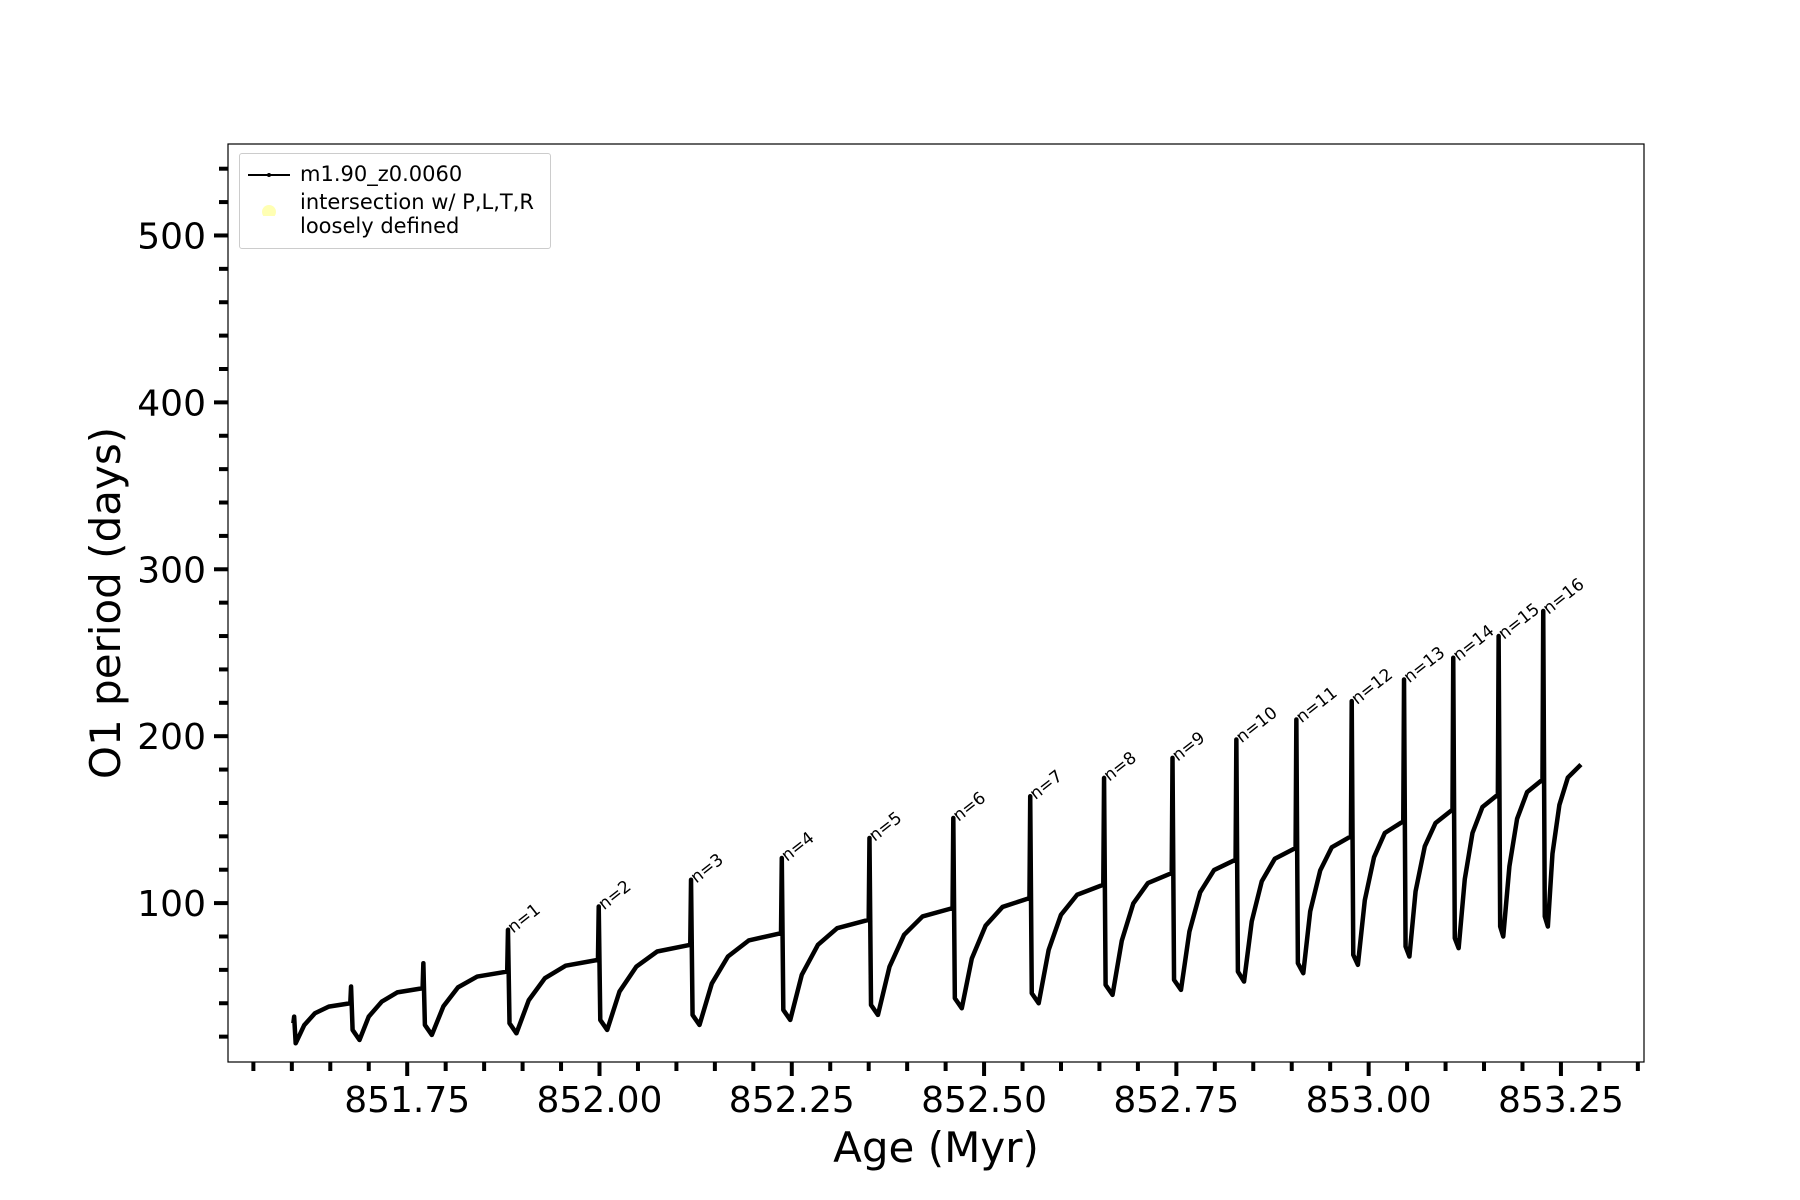 The image size is (1800, 1200). Describe the element at coordinates (171, 737) in the screenshot. I see `y-tick-label: 200` at that location.